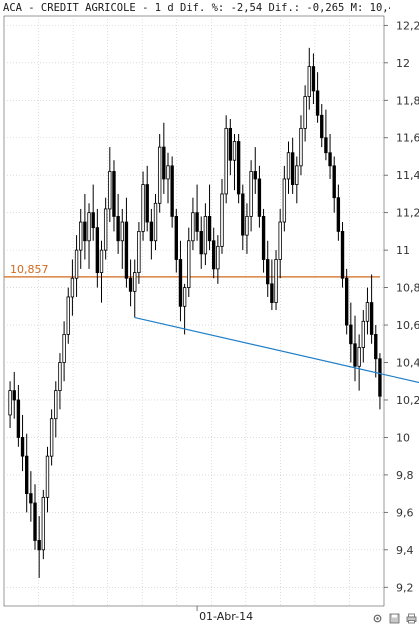 The height and width of the screenshot is (628, 419). I want to click on support-trend-line, so click(276, 350).